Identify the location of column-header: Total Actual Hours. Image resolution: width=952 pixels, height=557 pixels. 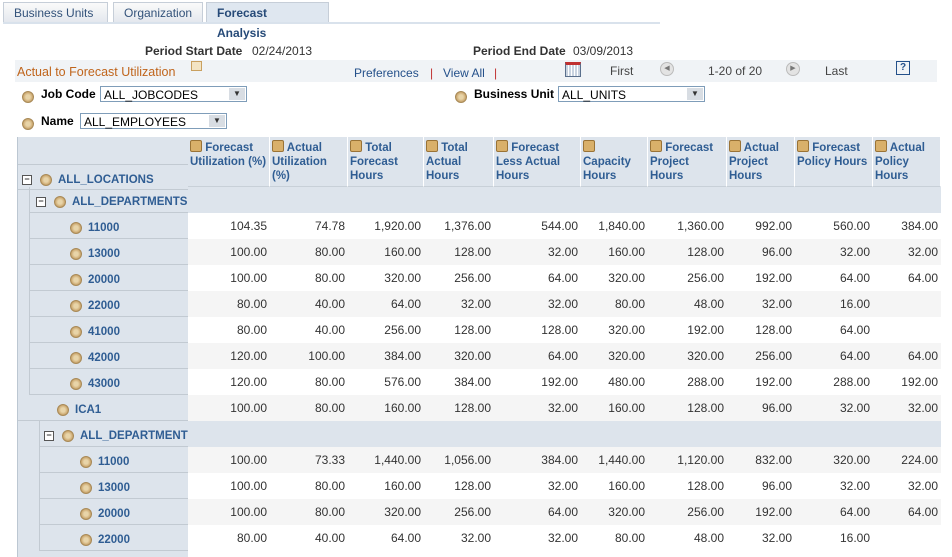
(459, 162).